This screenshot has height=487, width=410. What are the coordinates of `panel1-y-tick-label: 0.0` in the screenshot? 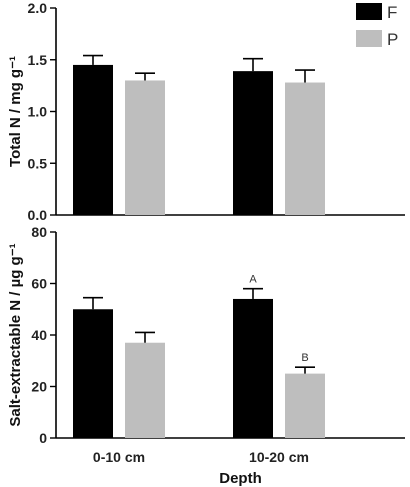 It's located at (38, 215).